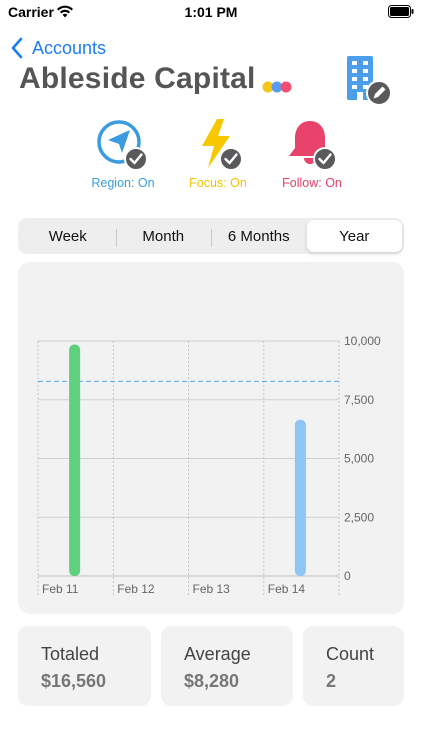 The height and width of the screenshot is (750, 422). I want to click on status-bar: Carrier 1:01 PM, so click(211, 13).